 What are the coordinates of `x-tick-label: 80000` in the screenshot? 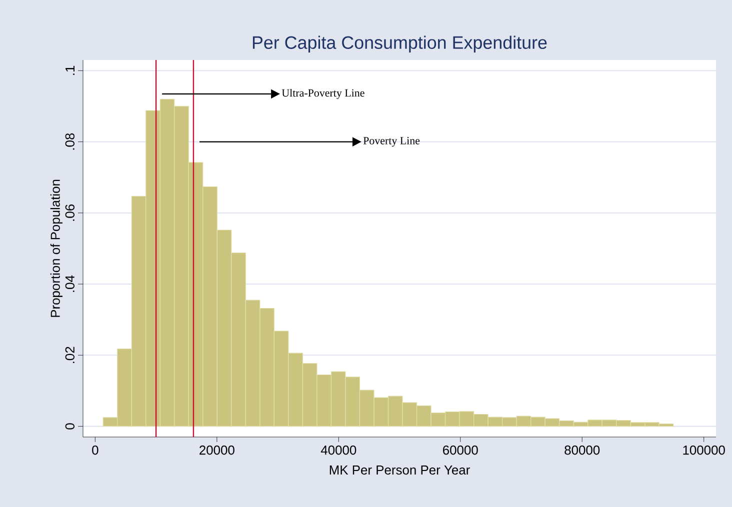 It's located at (582, 450).